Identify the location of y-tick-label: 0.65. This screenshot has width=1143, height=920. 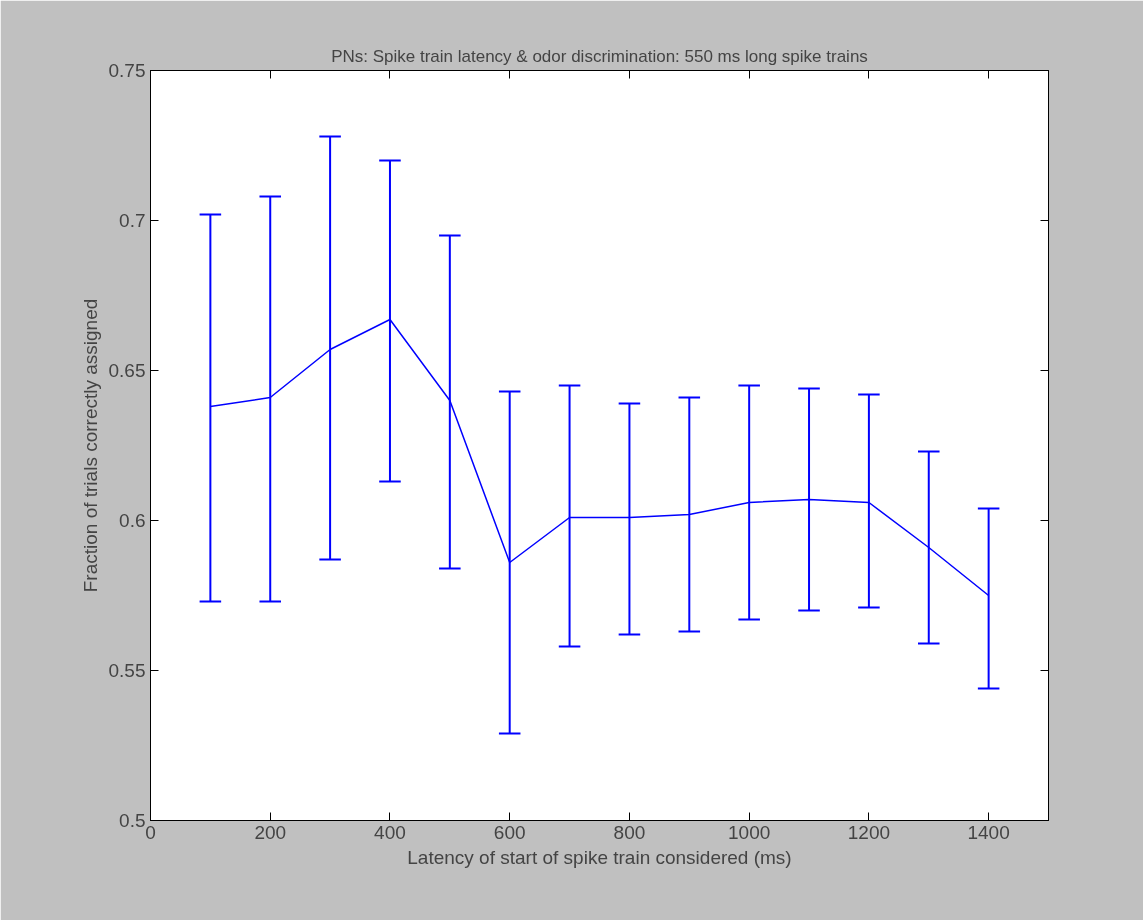
(127, 370).